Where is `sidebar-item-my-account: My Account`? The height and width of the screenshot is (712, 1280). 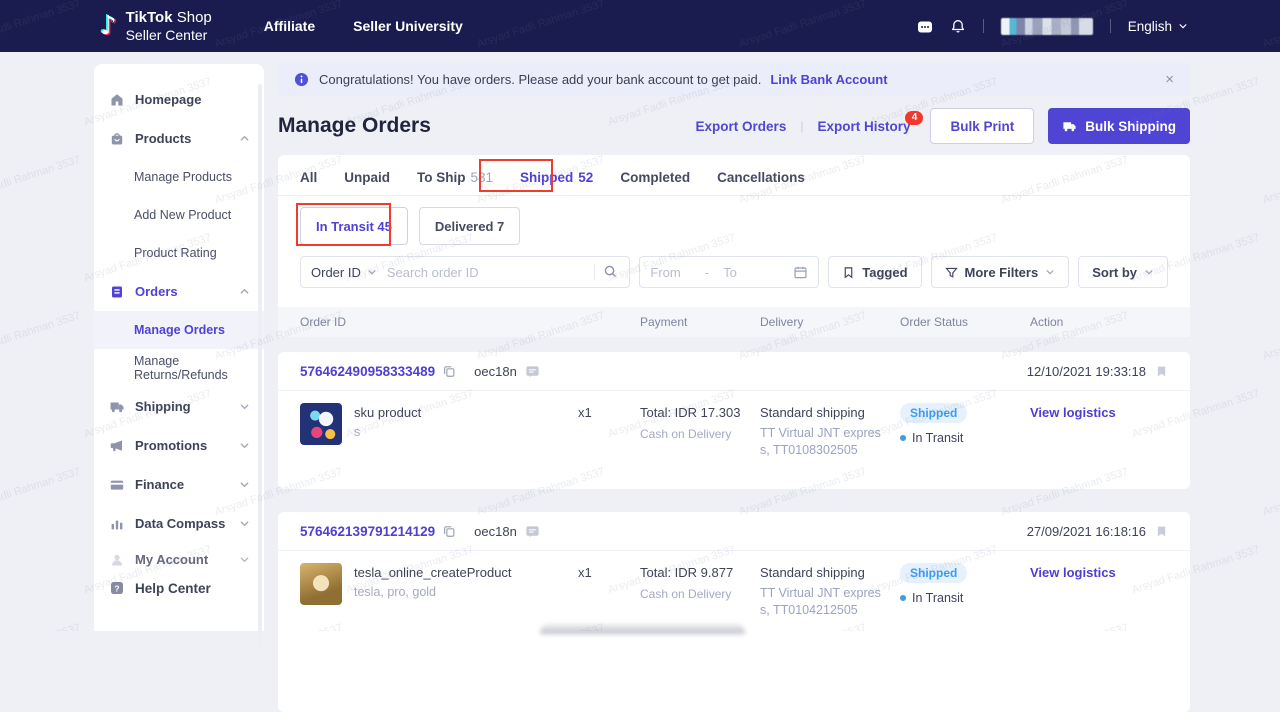 sidebar-item-my-account: My Account is located at coordinates (179, 559).